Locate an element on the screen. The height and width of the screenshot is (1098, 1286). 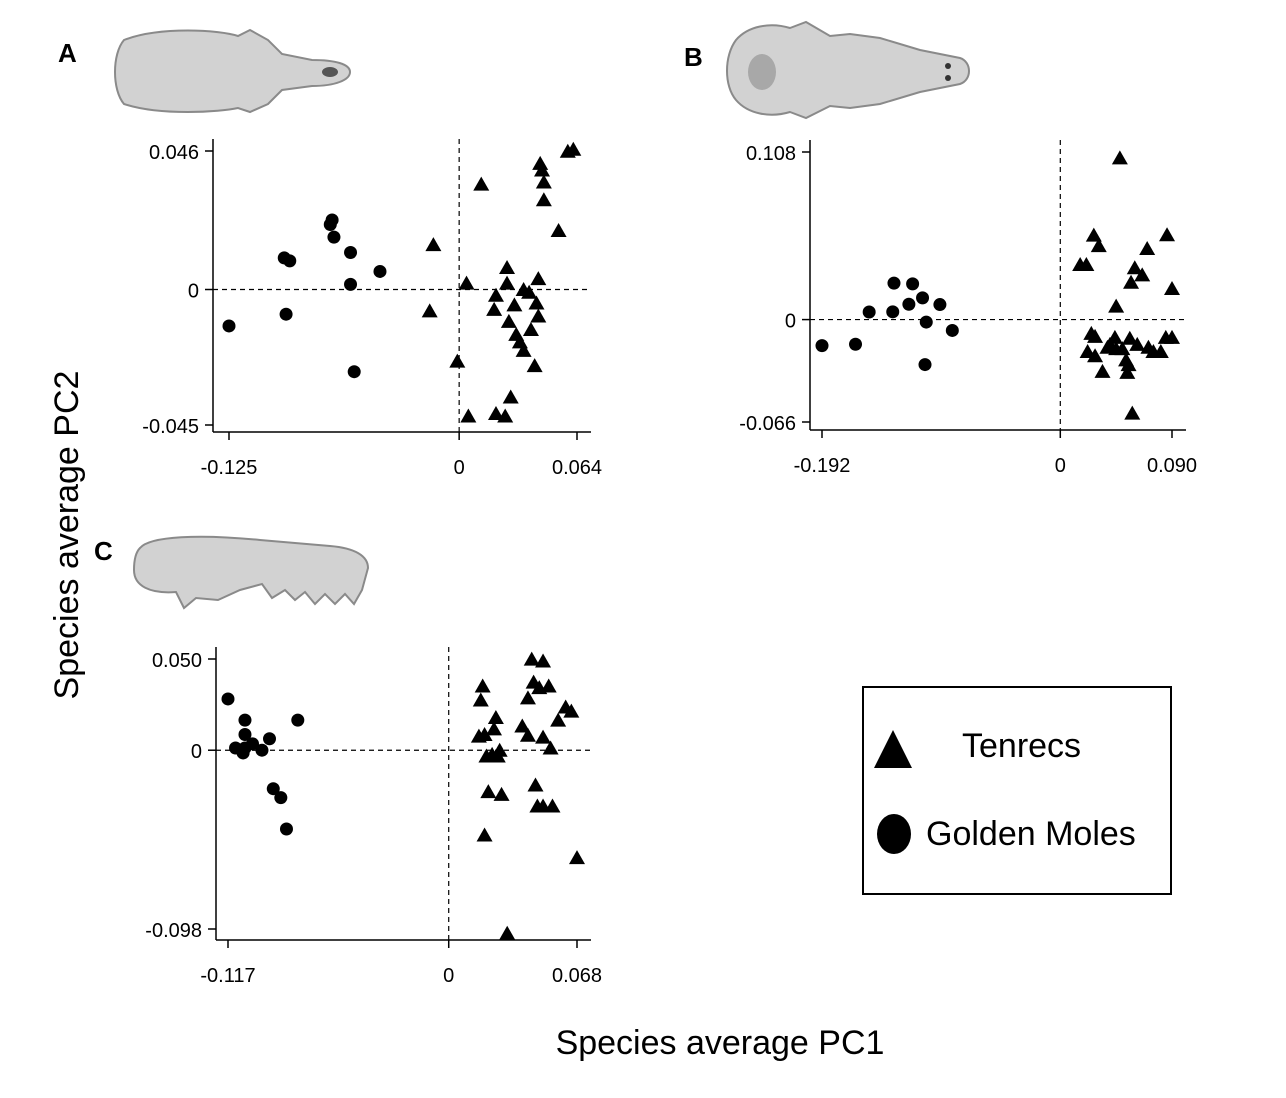
skull-dorsal-icon is located at coordinates (233, 71).